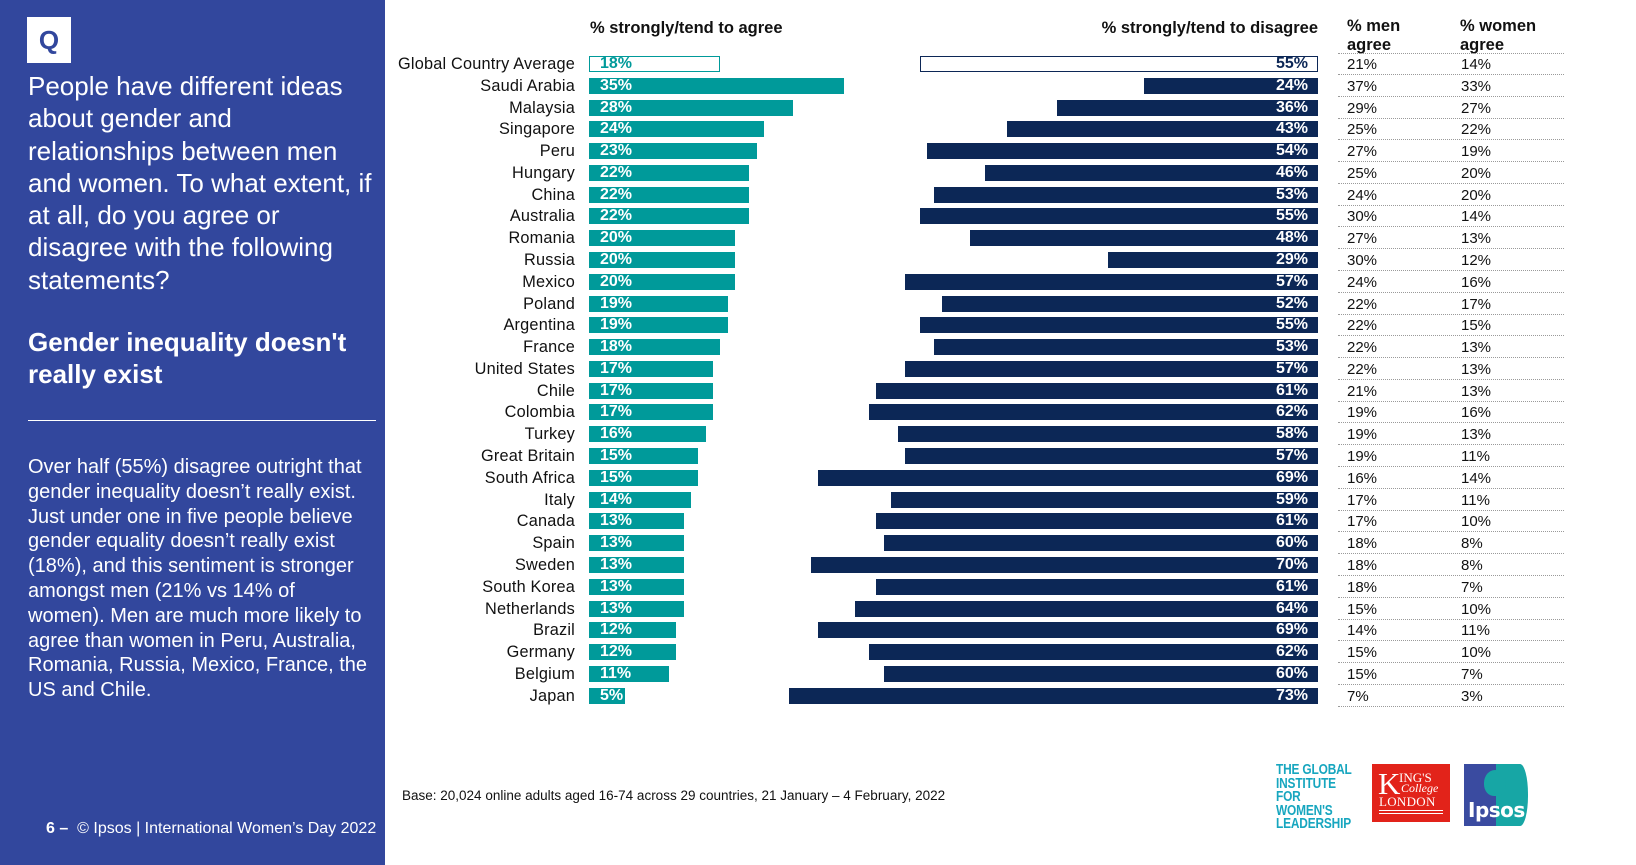 This screenshot has width=1636, height=865. Describe the element at coordinates (529, 477) in the screenshot. I see `category-label: South Africa` at that location.